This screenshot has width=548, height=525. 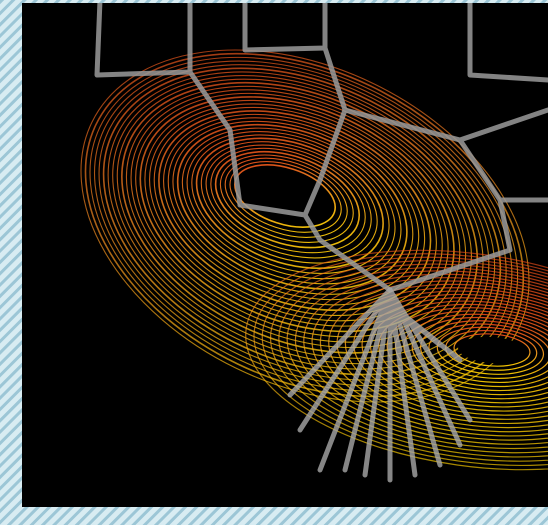 I want to click on hole, so click(x=492, y=350).